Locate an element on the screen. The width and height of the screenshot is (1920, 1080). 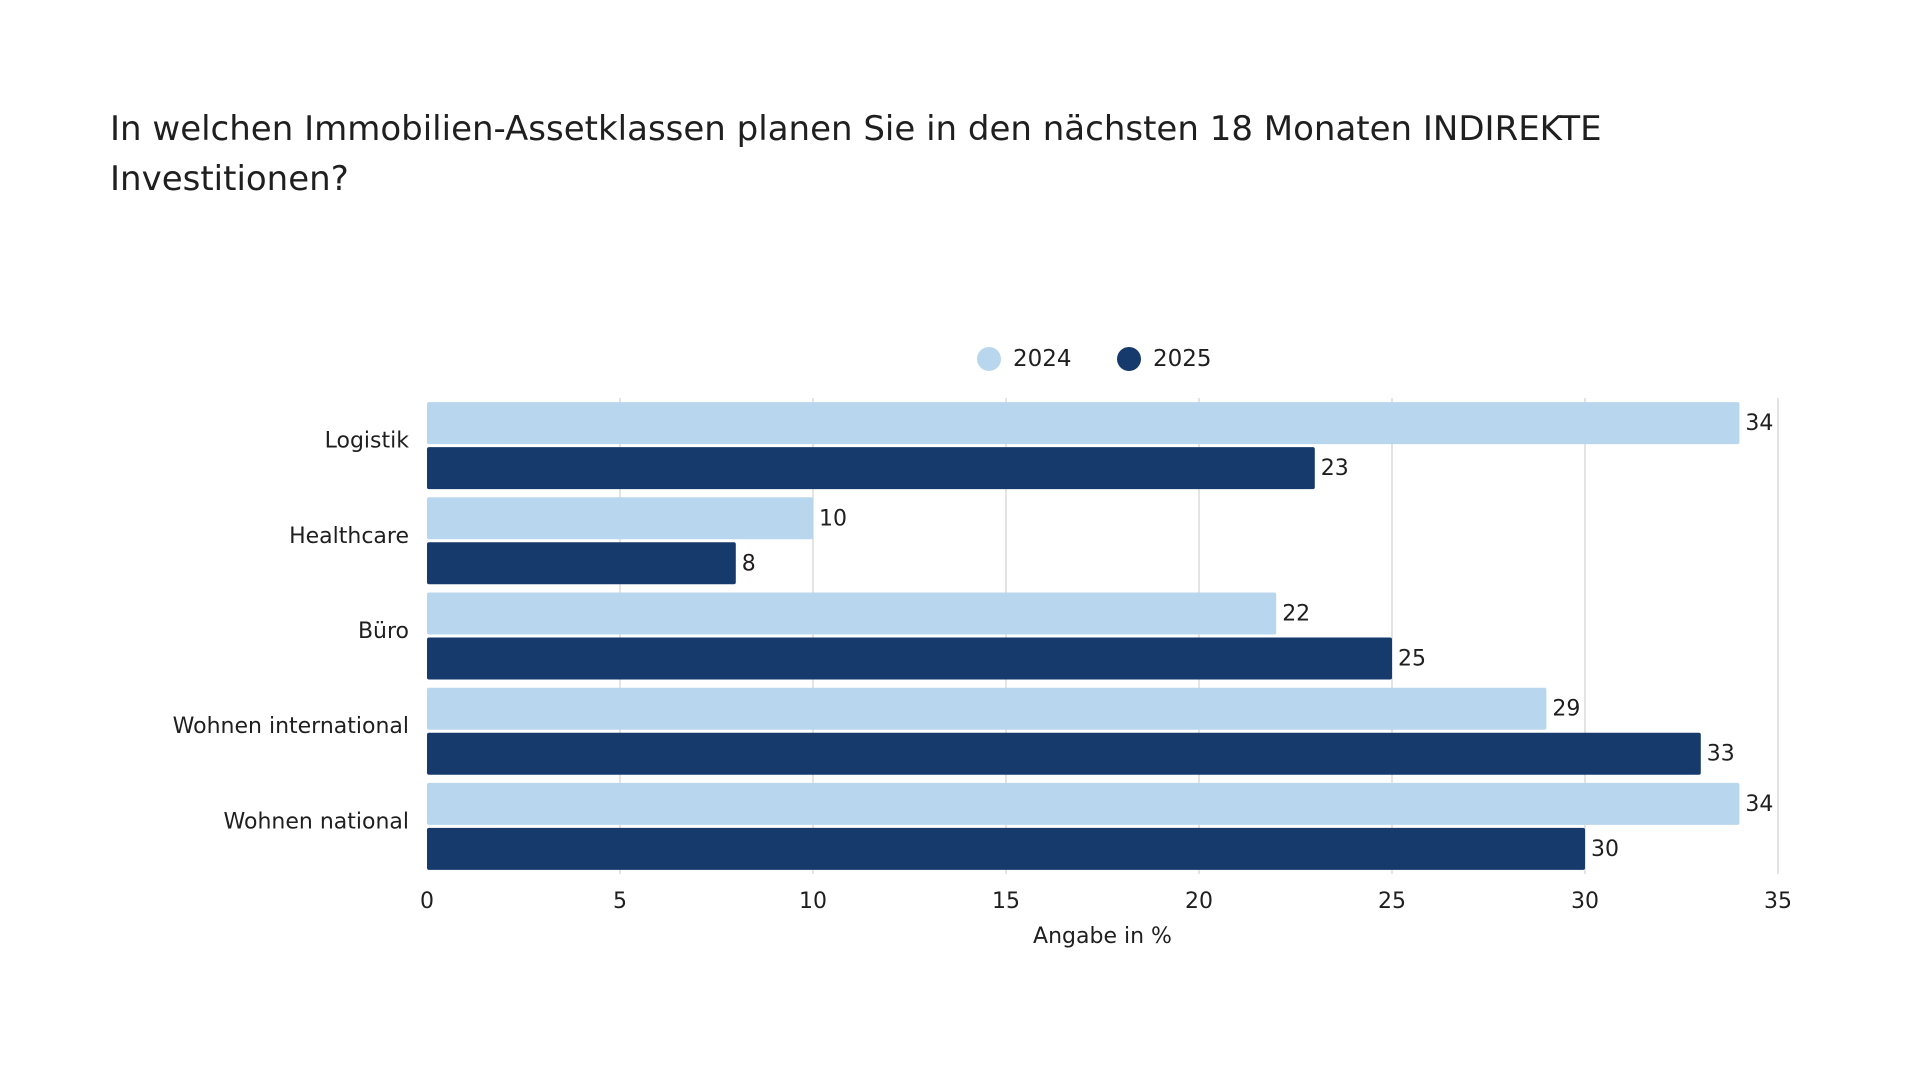
category-label-wohnen-national: Wohnen national is located at coordinates (316, 821).